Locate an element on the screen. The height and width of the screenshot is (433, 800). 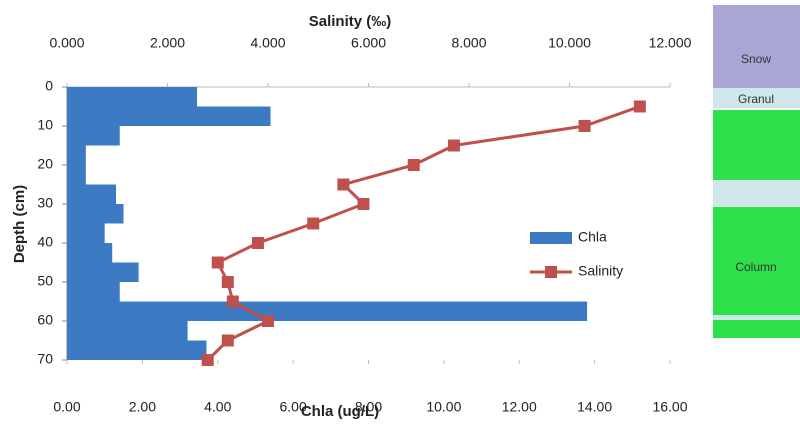
top-axis-title: Salinity (‰) is located at coordinates (350, 21).